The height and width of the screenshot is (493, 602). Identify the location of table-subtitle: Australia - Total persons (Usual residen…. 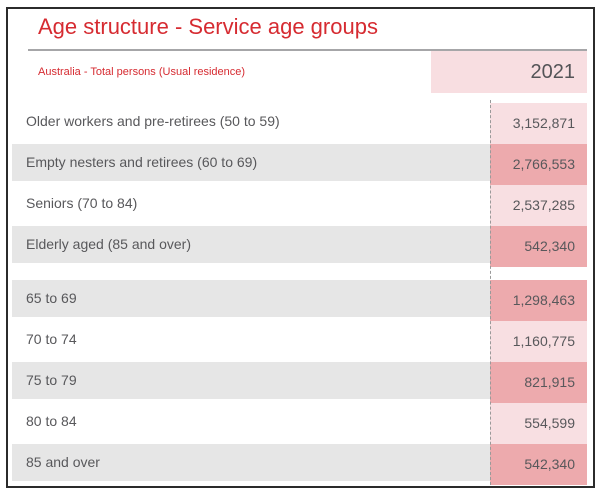
(142, 72).